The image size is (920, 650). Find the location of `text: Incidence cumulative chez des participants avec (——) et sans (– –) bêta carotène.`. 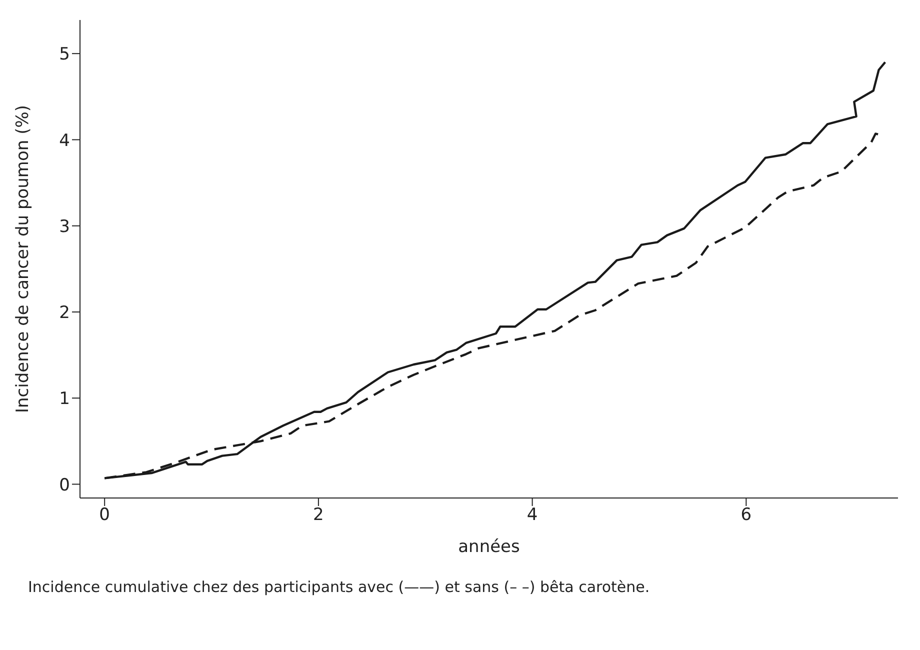

text: Incidence cumulative chez des participants avec (——) et sans (– –) bêta carotène. is located at coordinates (339, 587).